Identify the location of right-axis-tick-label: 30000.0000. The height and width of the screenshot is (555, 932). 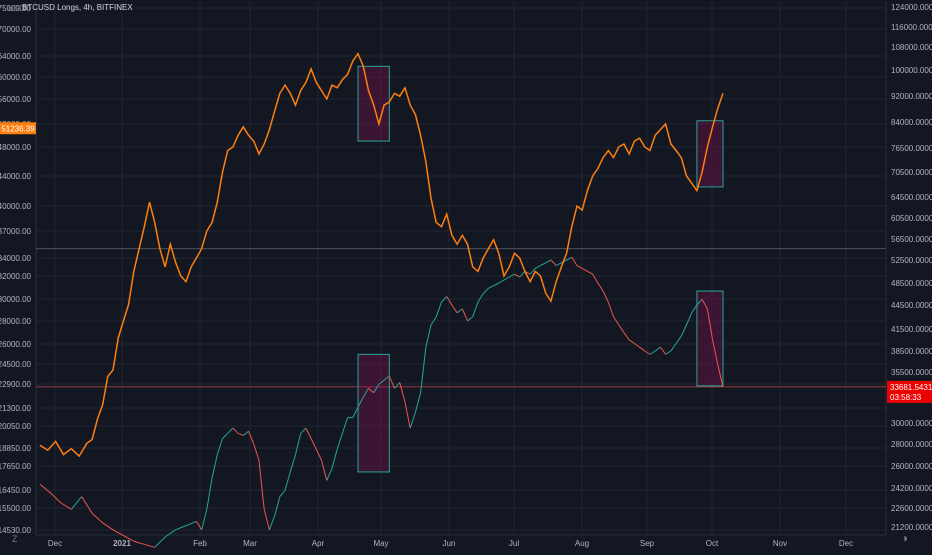
(911, 423).